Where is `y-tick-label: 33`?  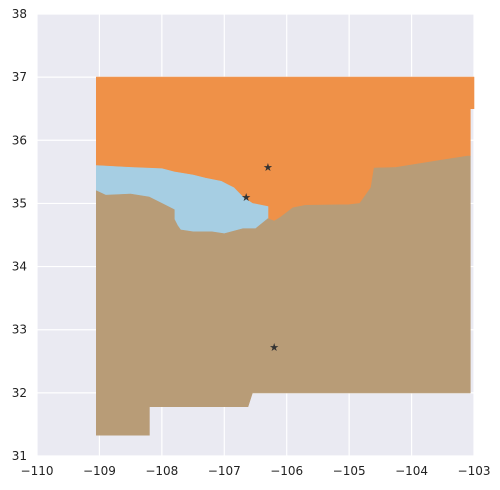
y-tick-label: 33 is located at coordinates (19, 330).